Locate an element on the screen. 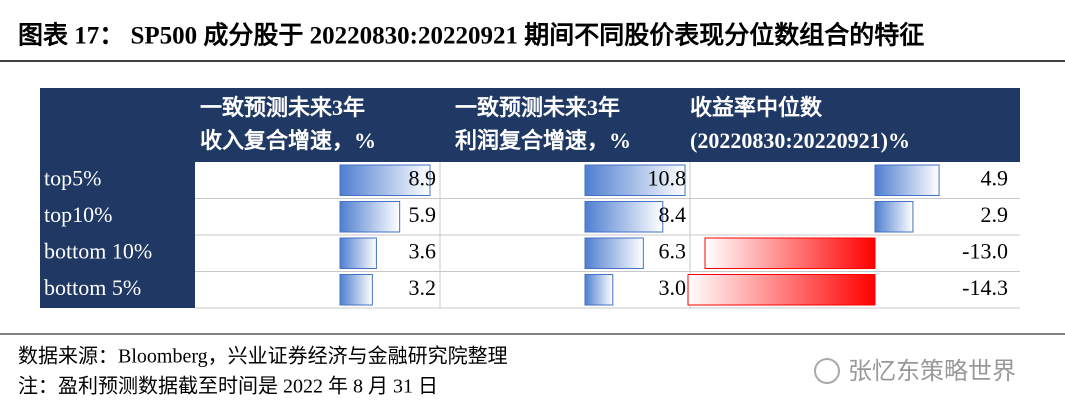 This screenshot has height=418, width=1065. column-header: (20220830:20220921)% is located at coordinates (800, 140).